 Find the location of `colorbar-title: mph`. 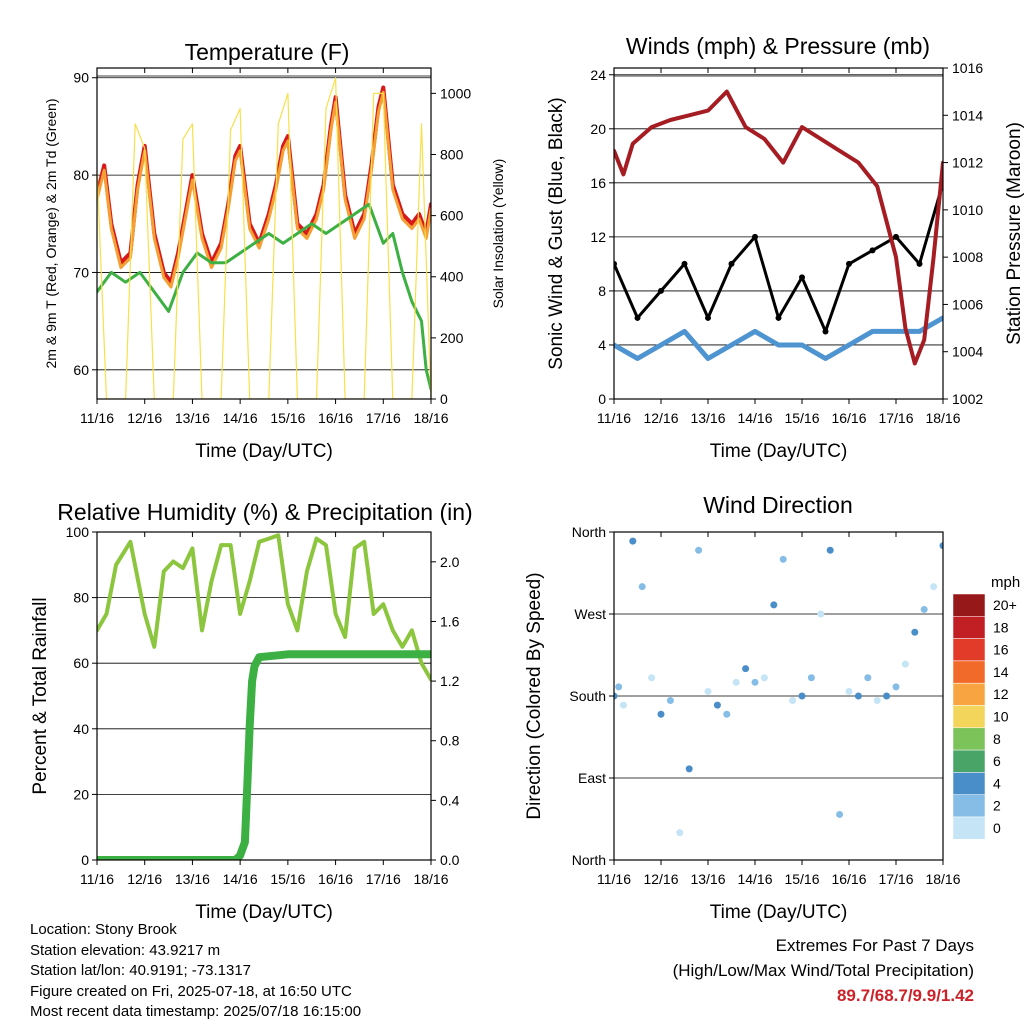

colorbar-title: mph is located at coordinates (1005, 582).